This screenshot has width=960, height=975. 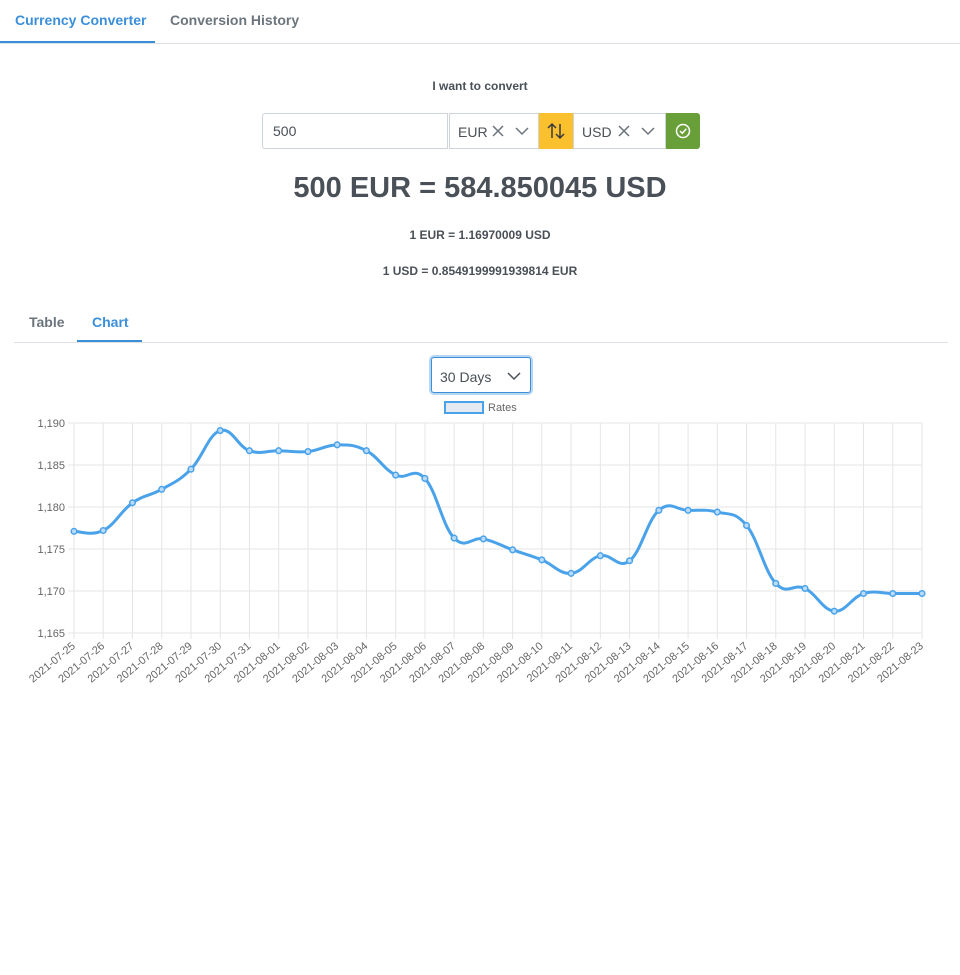 I want to click on to-currency-select: USD, so click(x=619, y=131).